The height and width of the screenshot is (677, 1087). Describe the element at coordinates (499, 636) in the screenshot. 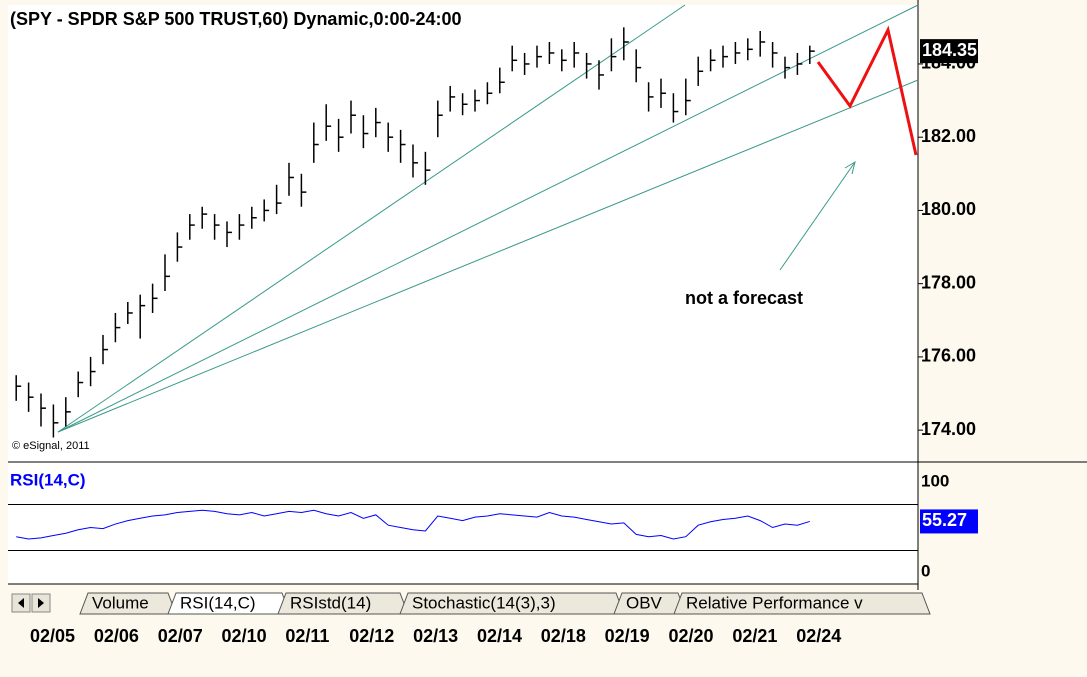

I see `x-tick-label: 02/14` at that location.